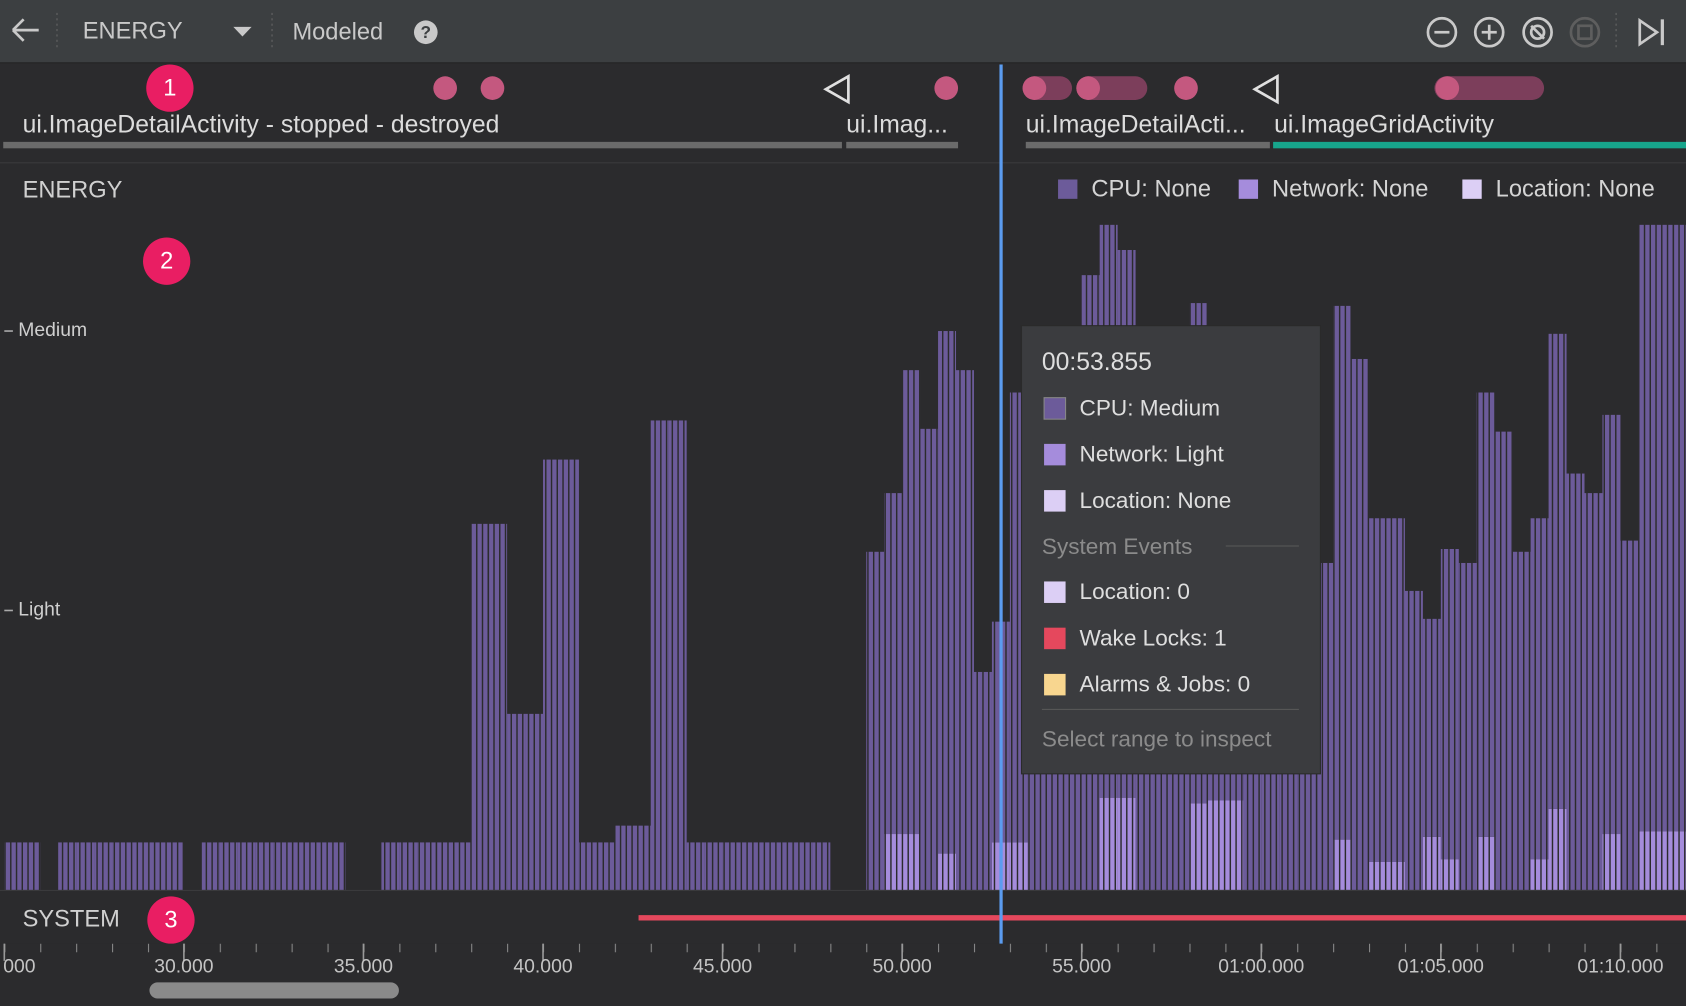 This screenshot has width=1686, height=1006. Describe the element at coordinates (989, 88) in the screenshot. I see `event-markers` at that location.